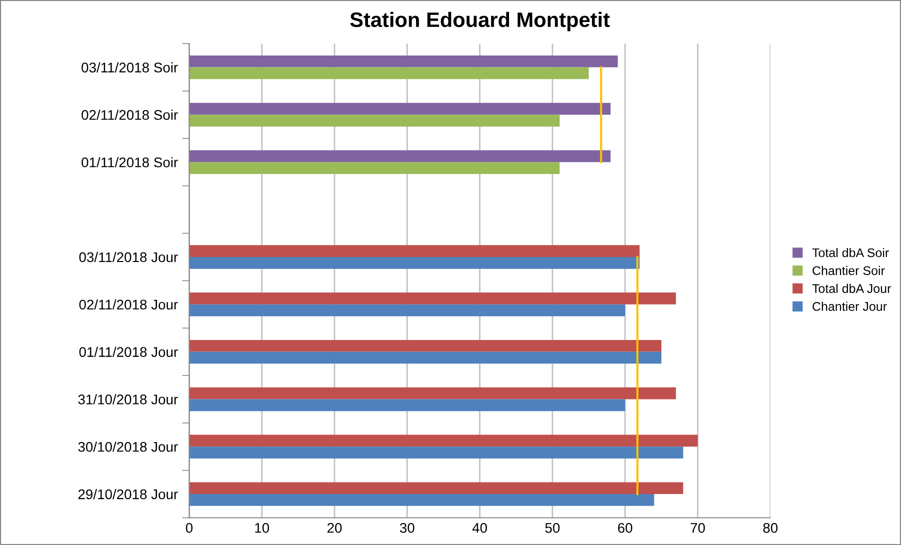 The width and height of the screenshot is (901, 545). I want to click on legend-label: Chantier Jour, so click(849, 306).